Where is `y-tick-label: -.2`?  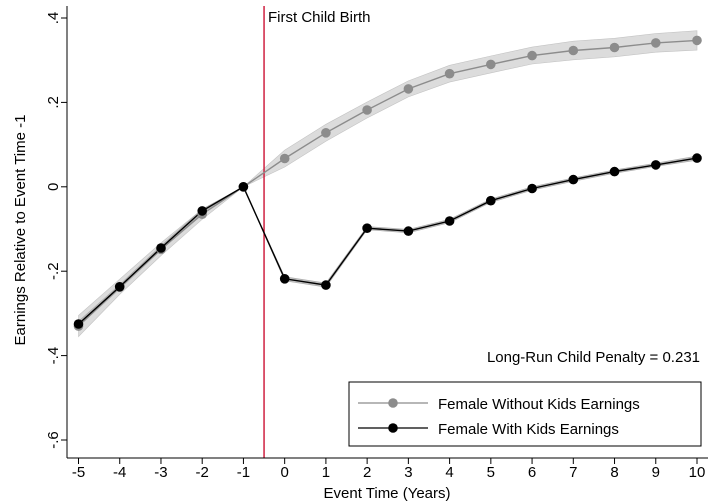
y-tick-label: -.2 is located at coordinates (53, 271).